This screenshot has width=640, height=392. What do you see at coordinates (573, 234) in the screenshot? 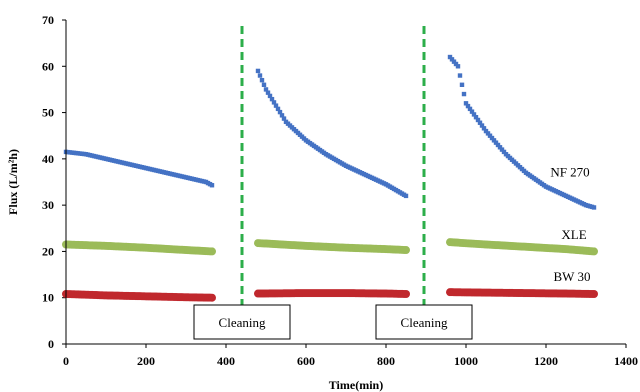
I see `series-label-xle: XLE` at bounding box center [573, 234].